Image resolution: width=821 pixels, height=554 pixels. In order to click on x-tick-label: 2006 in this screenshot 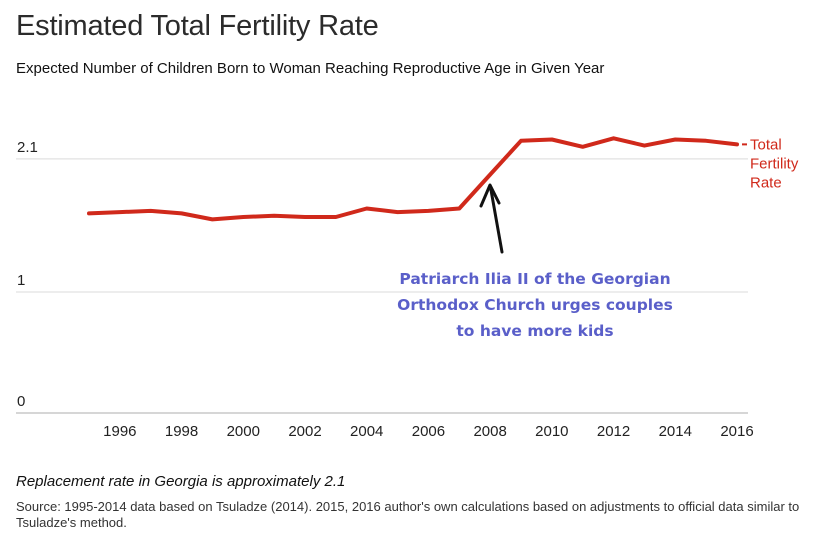, I will do `click(428, 431)`.